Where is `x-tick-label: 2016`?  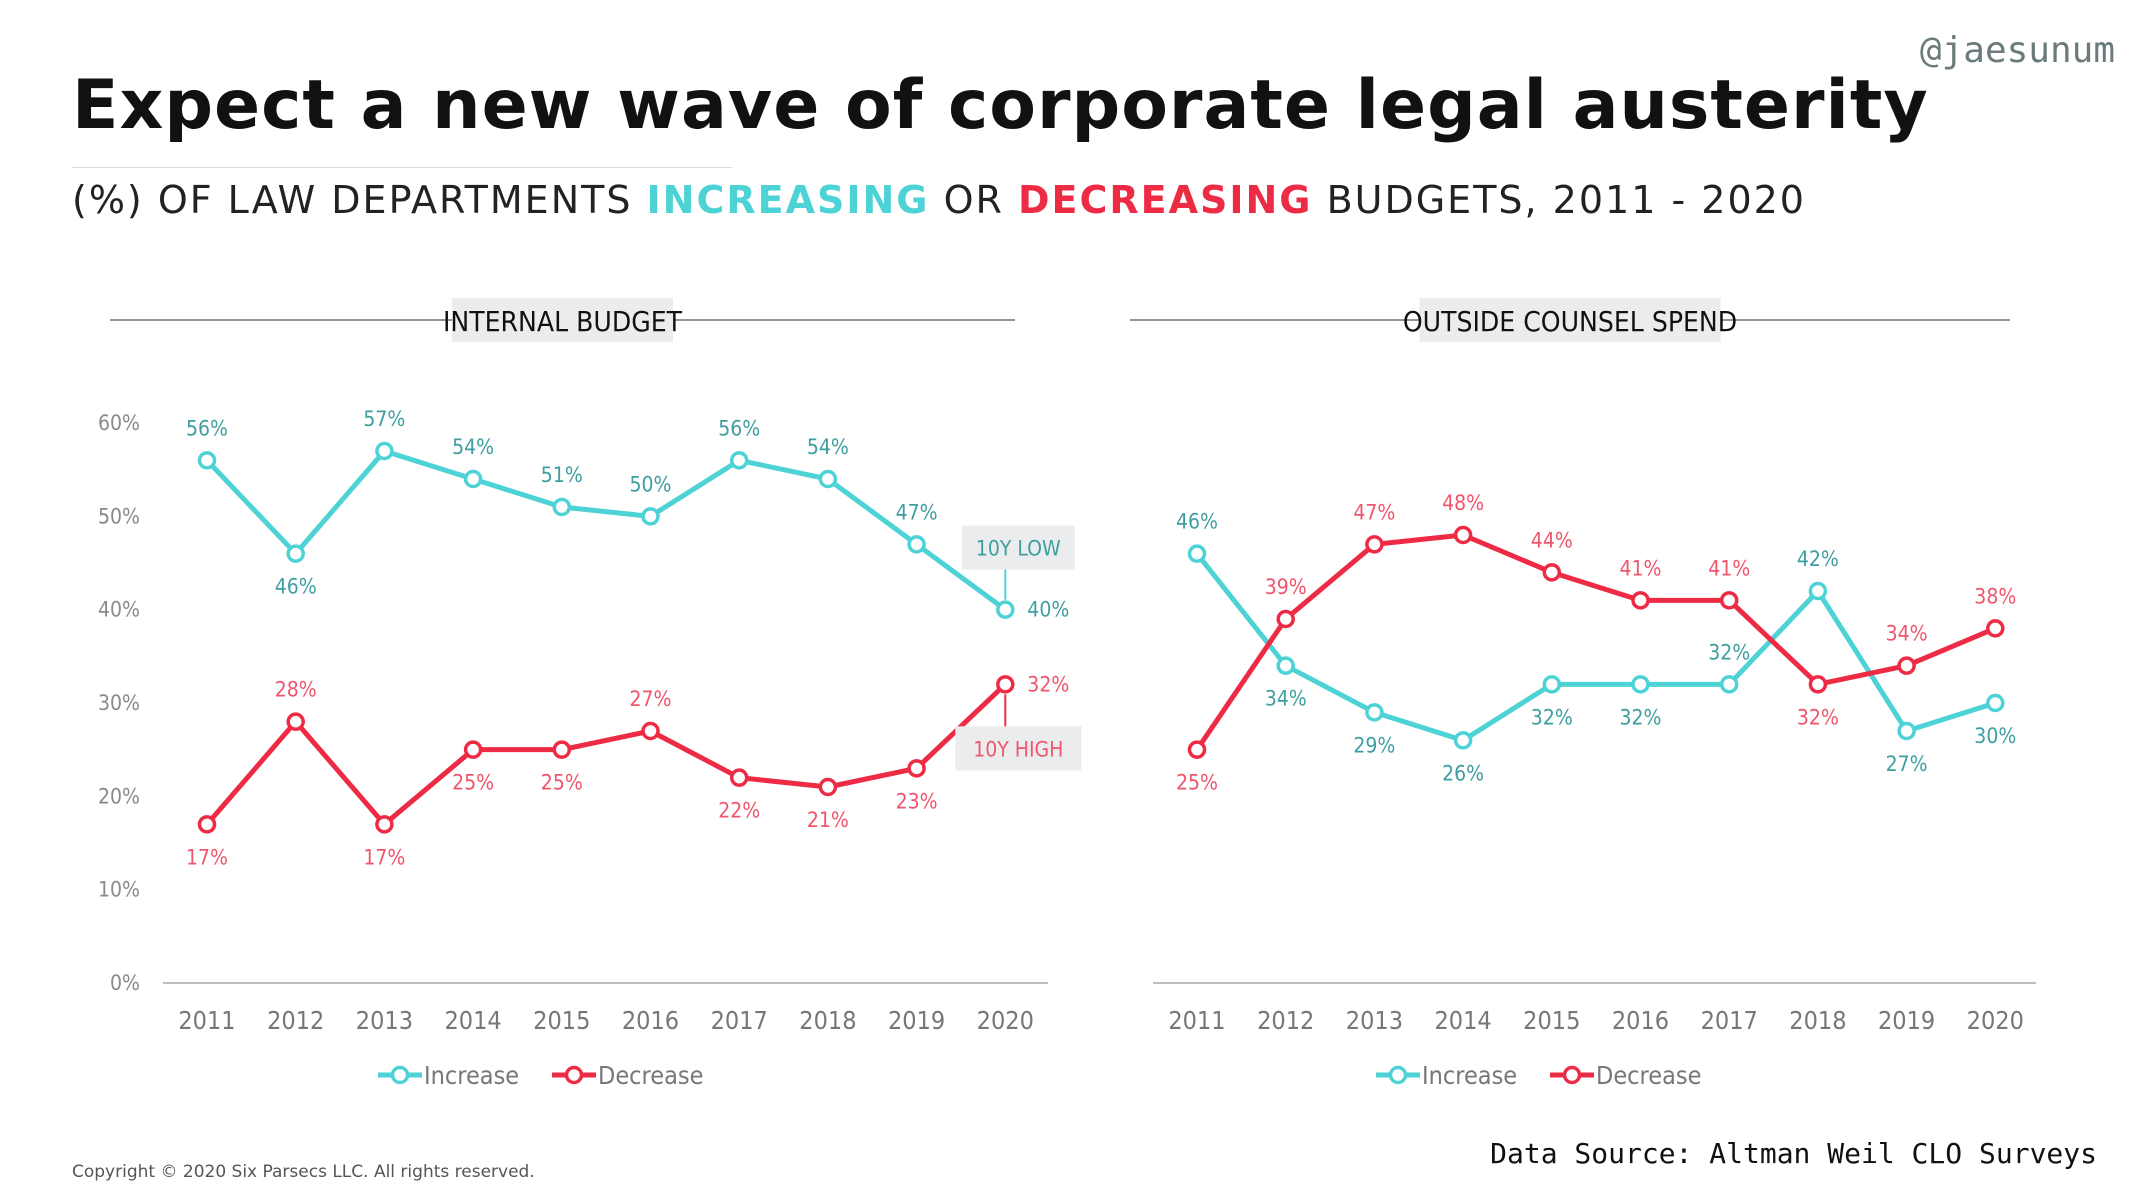
x-tick-label: 2016 is located at coordinates (1640, 1020).